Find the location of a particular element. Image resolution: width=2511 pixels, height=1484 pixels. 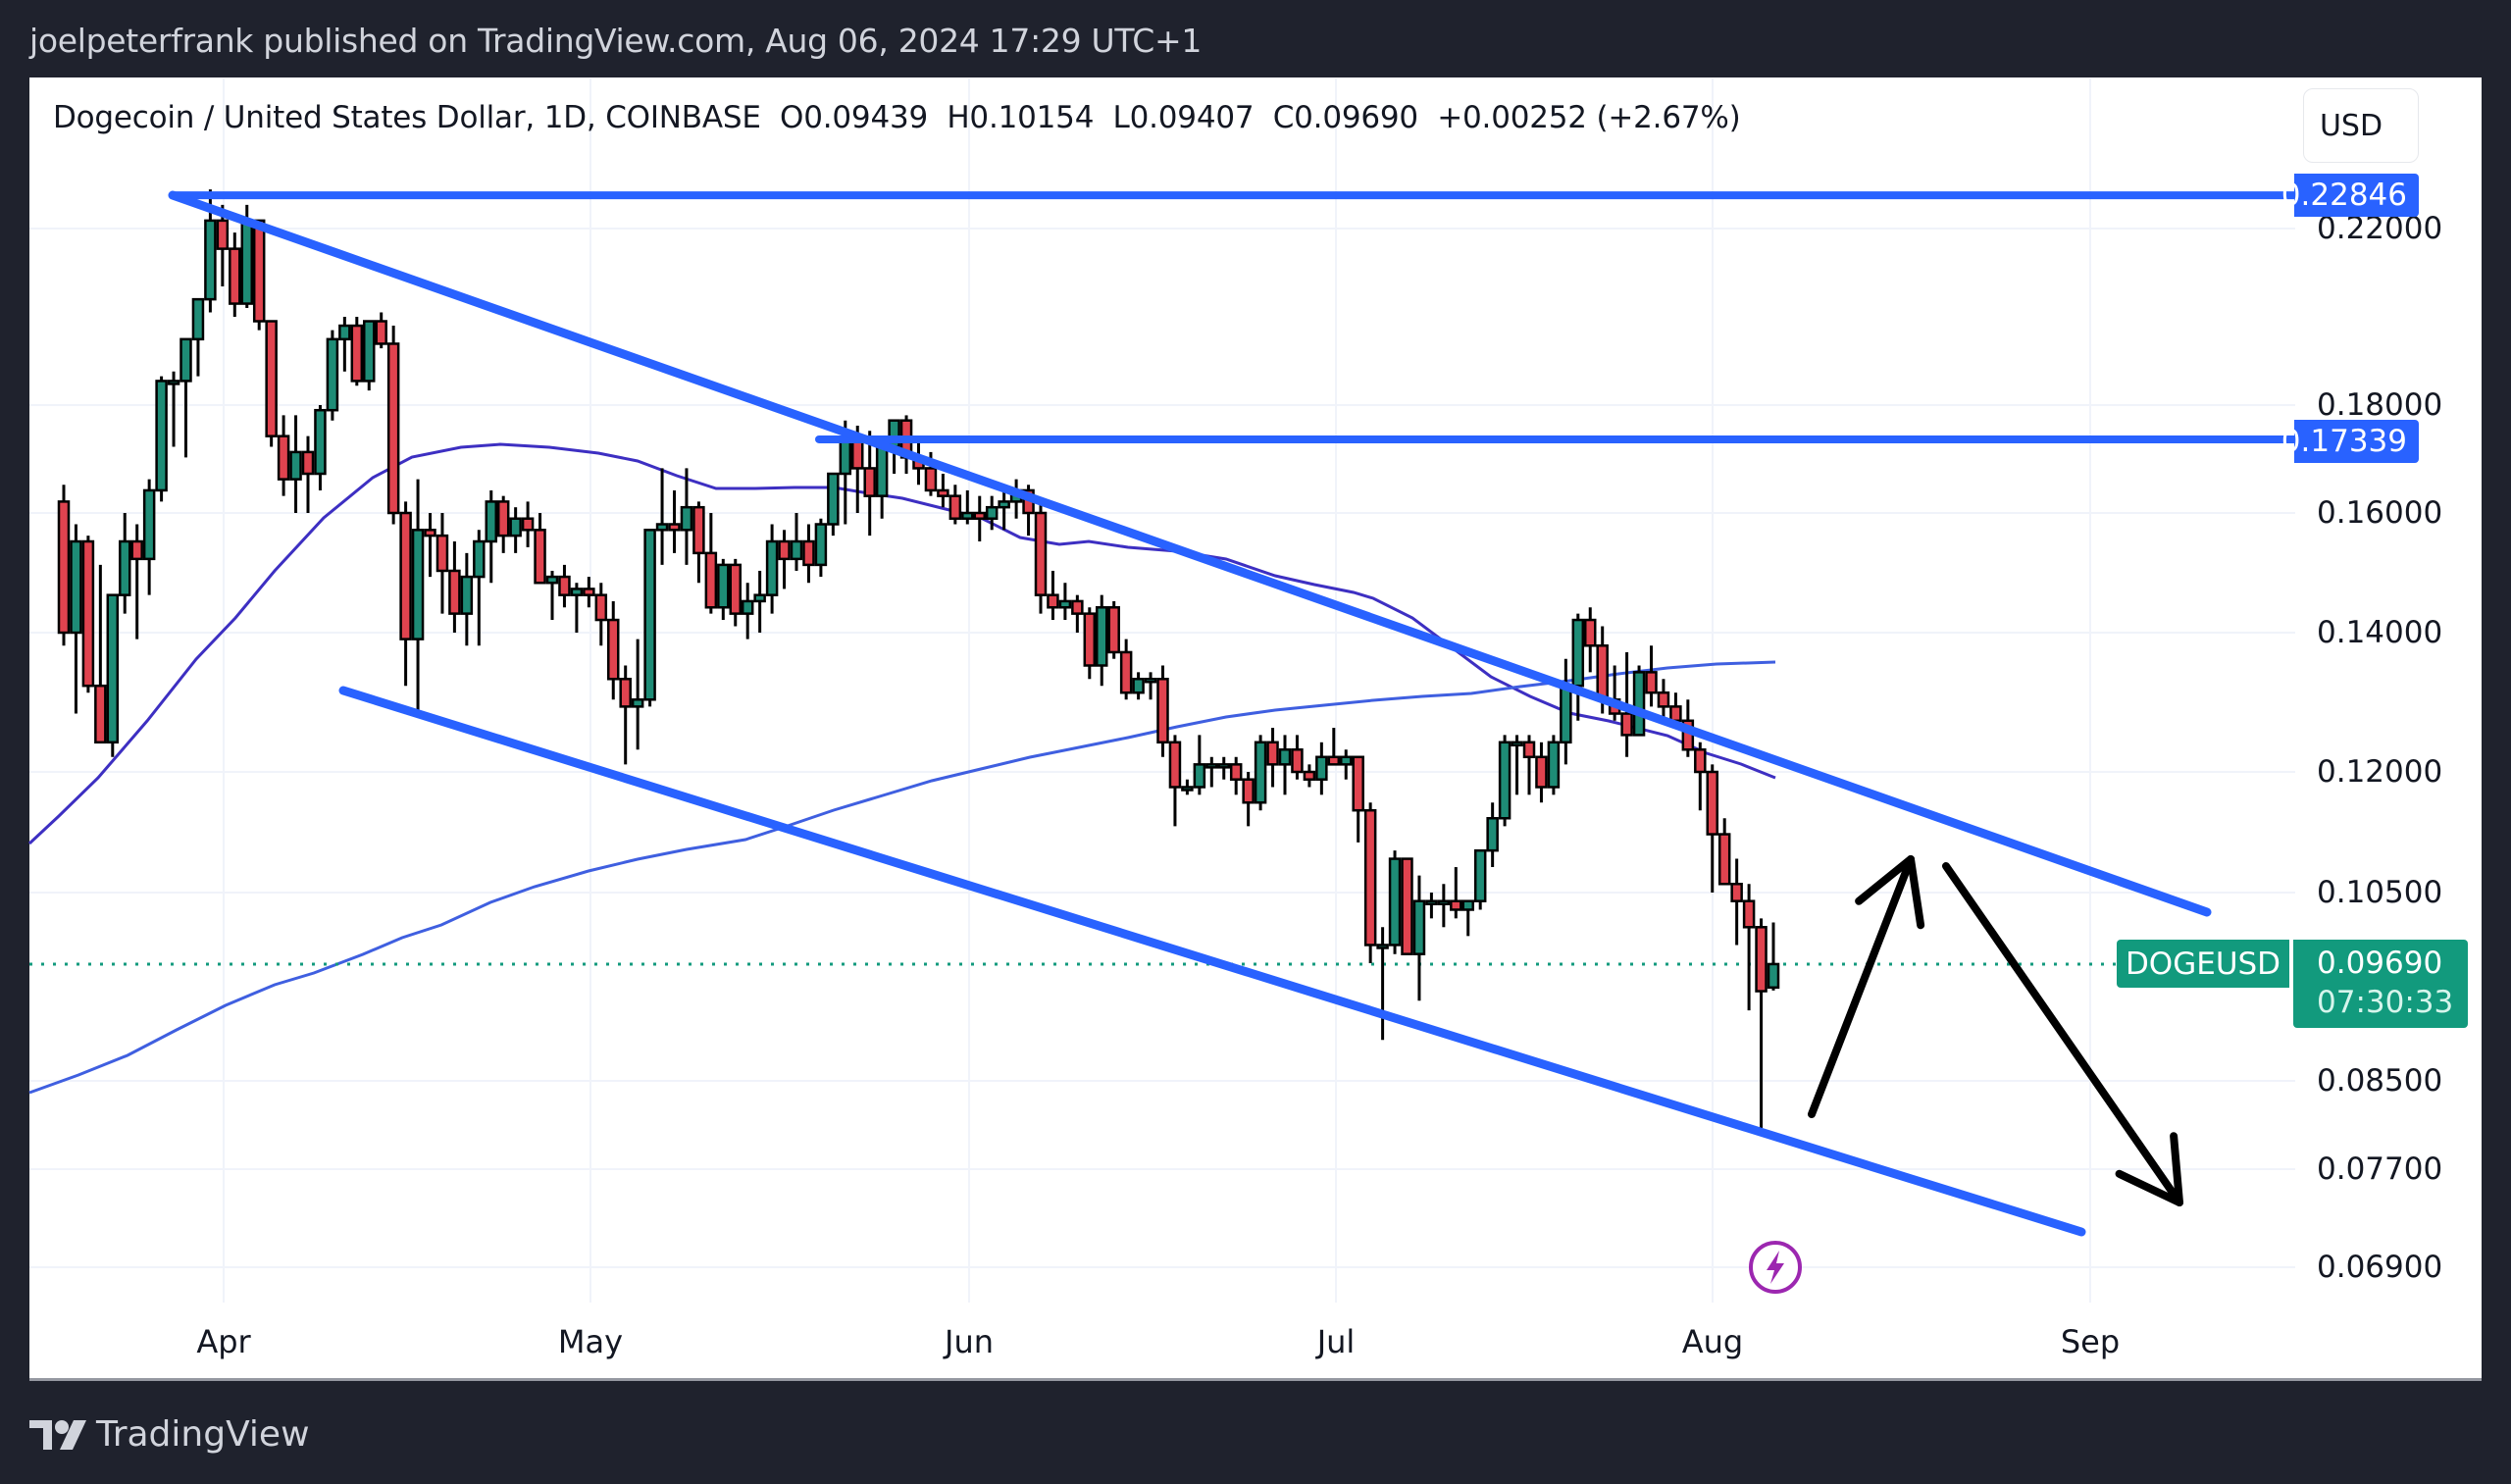

last-price-tag: 0.09690 07:30:33 is located at coordinates (2380, 984).